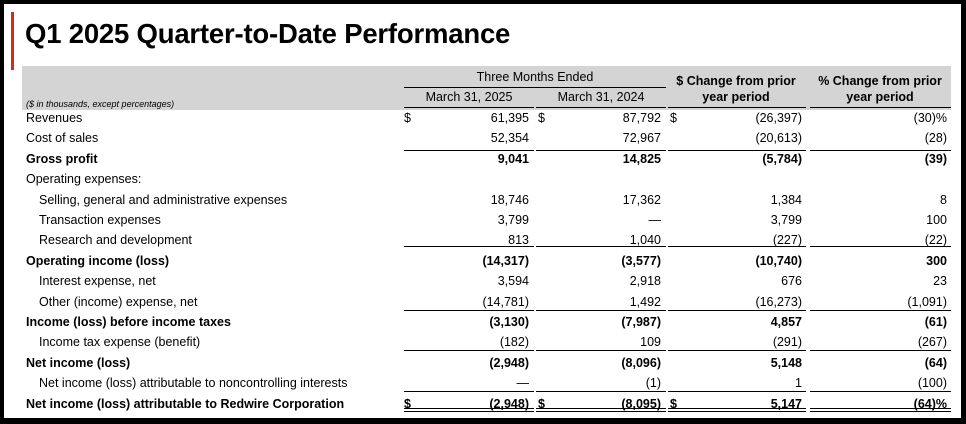 This screenshot has height=424, width=966. I want to click on value-pct, so click(880, 179).